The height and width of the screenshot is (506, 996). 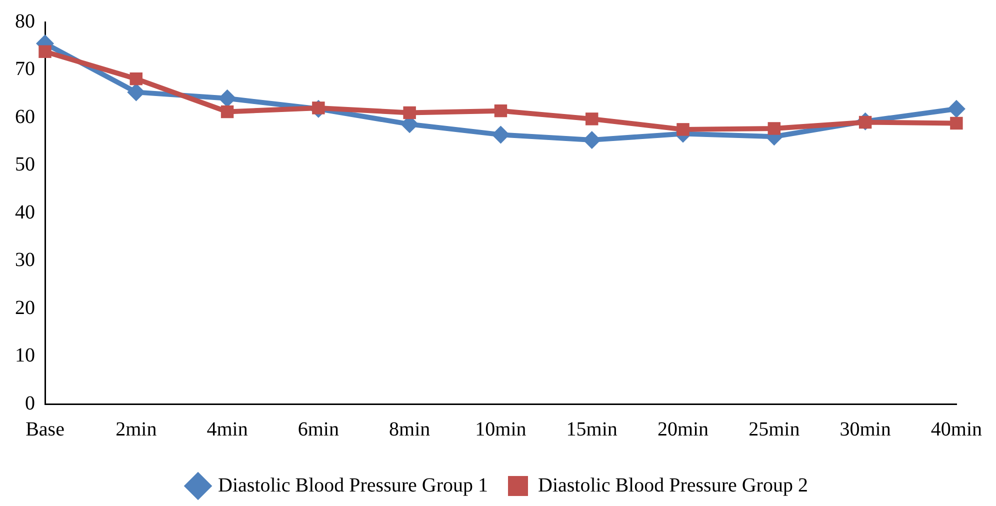 I want to click on x-tick-label: 6min, so click(x=318, y=429).